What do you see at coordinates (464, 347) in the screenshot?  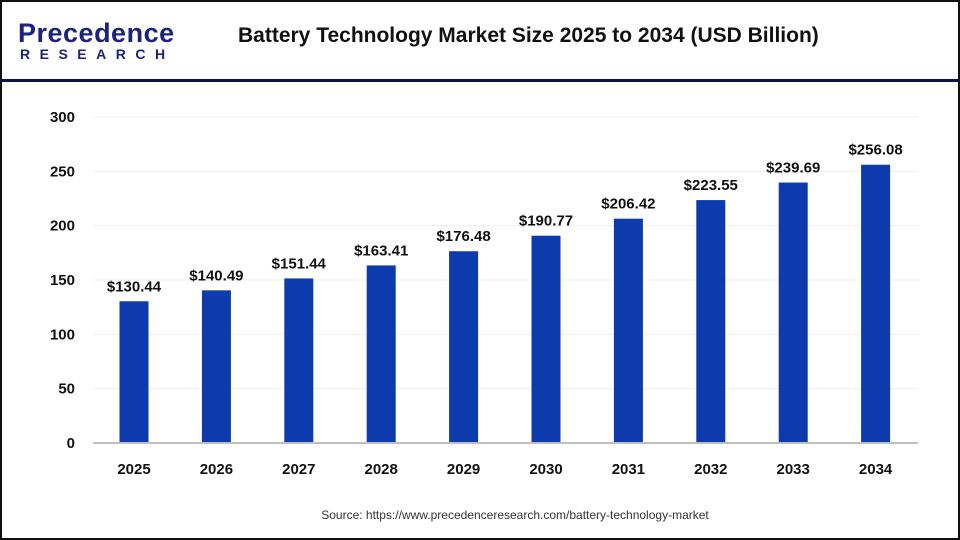 I see `bar-2029` at bounding box center [464, 347].